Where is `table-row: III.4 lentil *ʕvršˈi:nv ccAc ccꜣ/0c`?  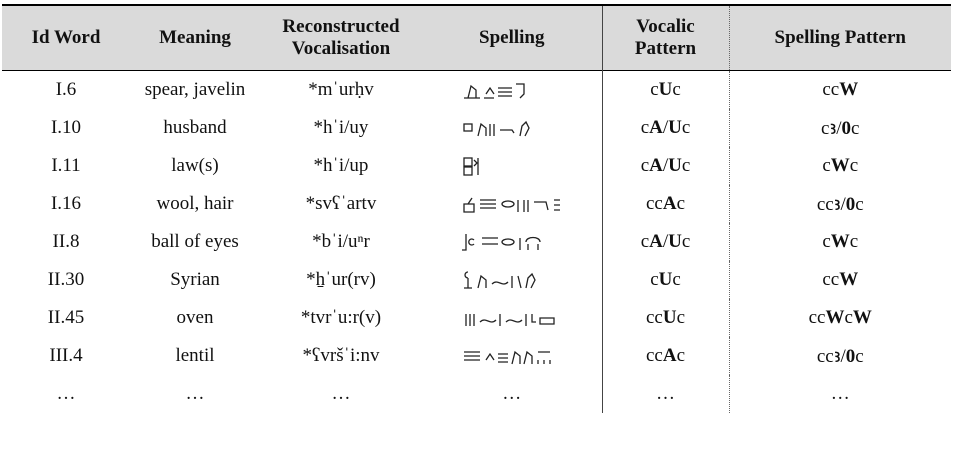 table-row: III.4 lentil *ʕvršˈi:nv ccAc ccꜣ/0c is located at coordinates (476, 356).